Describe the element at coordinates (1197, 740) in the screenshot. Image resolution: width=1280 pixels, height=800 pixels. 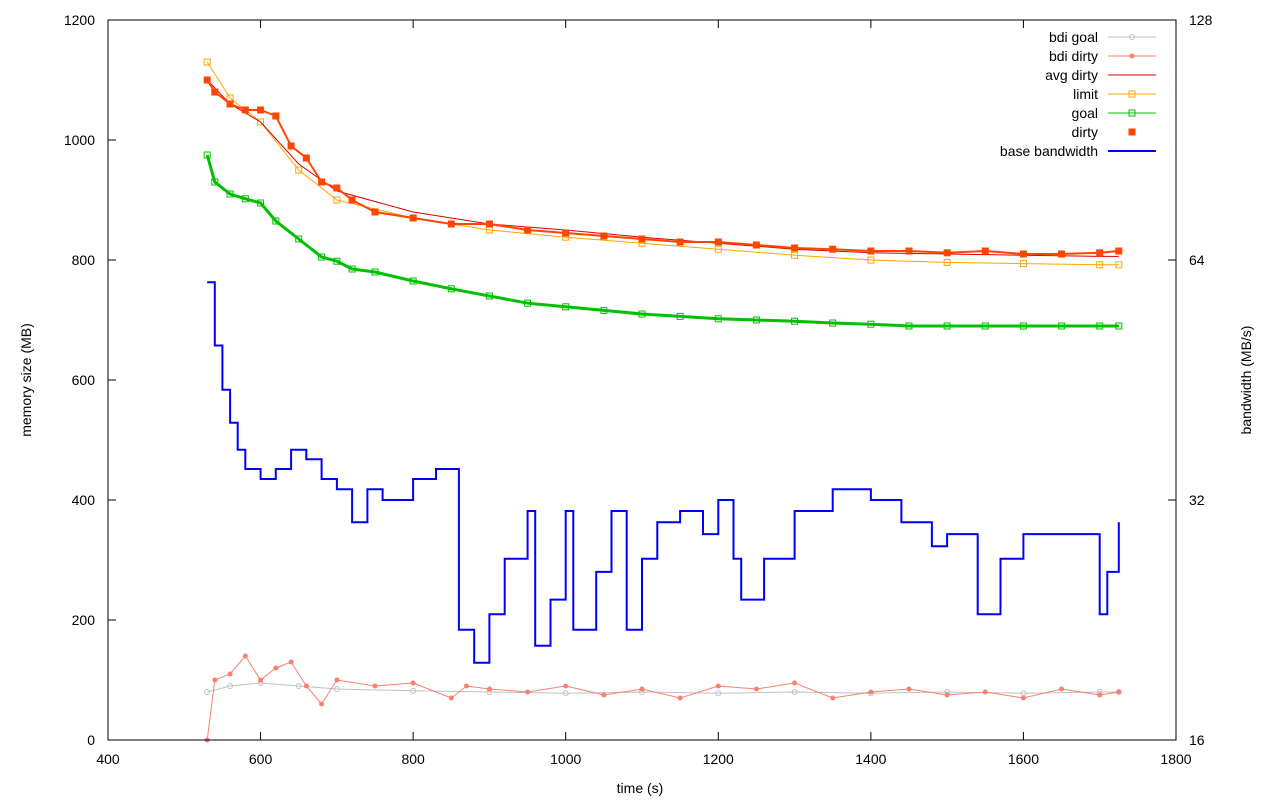
I see `y2-tick-label: 16` at that location.